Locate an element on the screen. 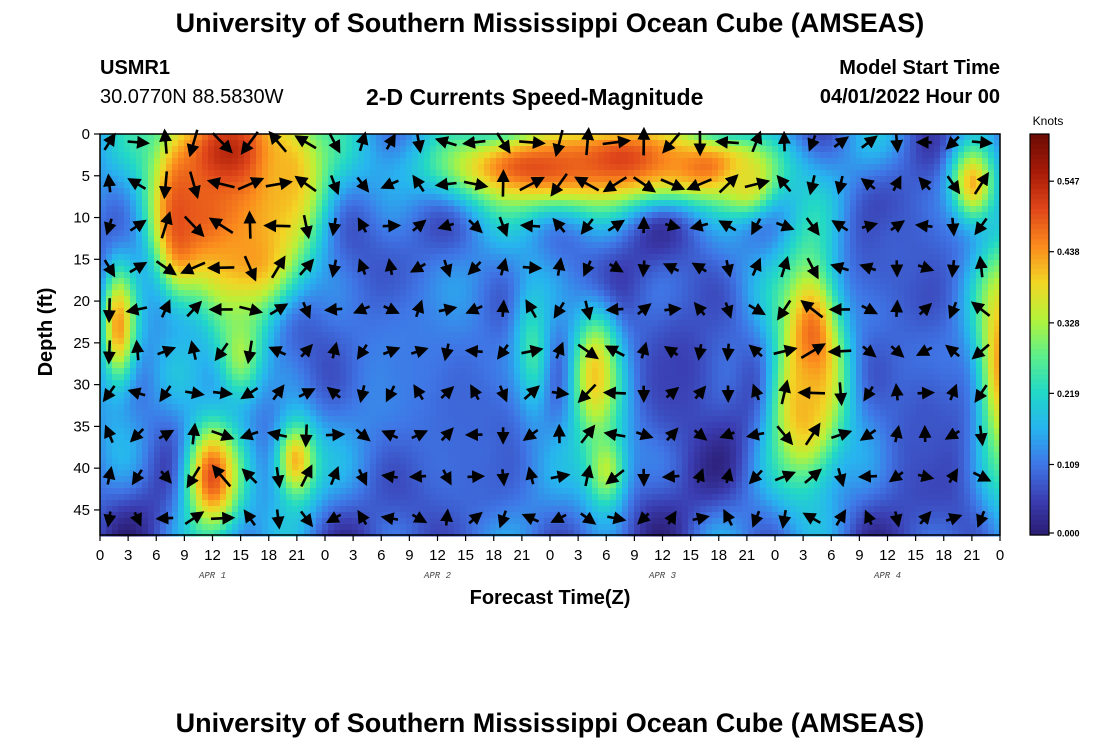  colorbar-tick-label: 0.000 is located at coordinates (1068, 534).